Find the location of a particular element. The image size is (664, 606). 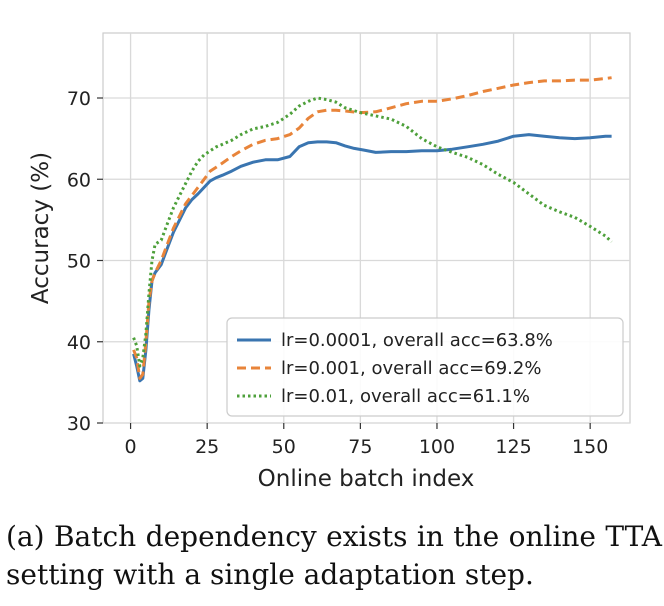

legend-label: lr=0.001, overall acc=69.2% is located at coordinates (411, 368).